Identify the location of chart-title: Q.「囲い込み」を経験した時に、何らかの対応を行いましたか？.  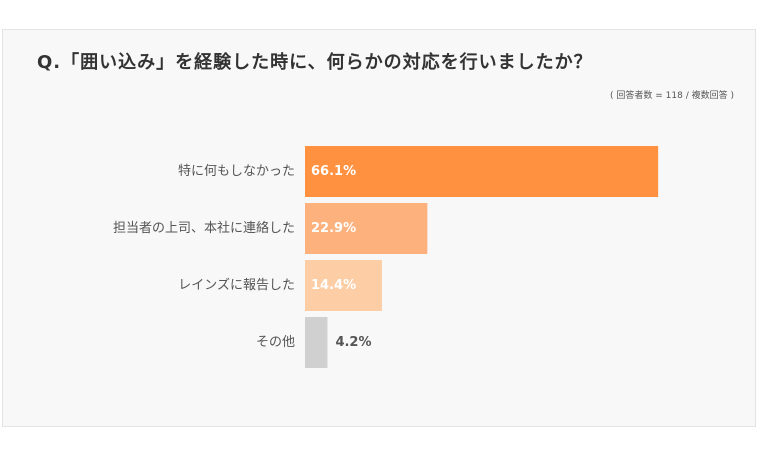
(315, 62).